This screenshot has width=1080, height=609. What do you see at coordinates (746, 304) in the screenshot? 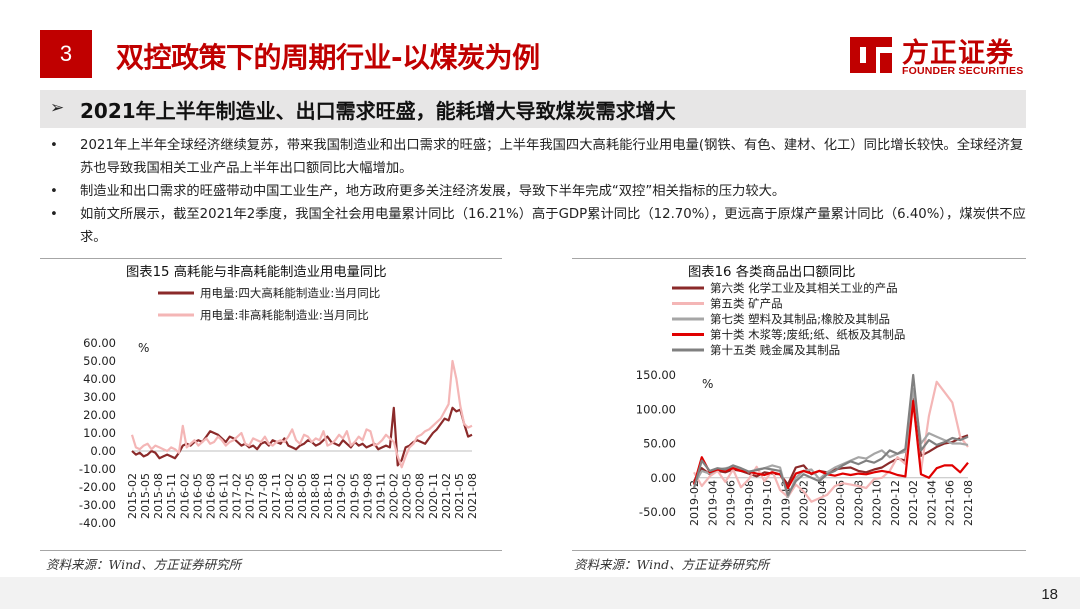
I see `legend-label: 第五类 矿产品` at bounding box center [746, 304].